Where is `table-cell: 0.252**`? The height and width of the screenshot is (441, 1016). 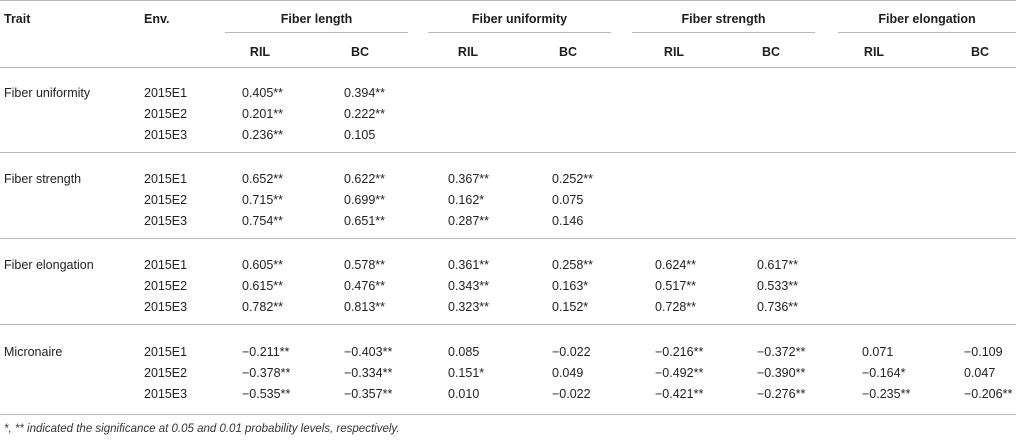
table-cell: 0.252** is located at coordinates (573, 179).